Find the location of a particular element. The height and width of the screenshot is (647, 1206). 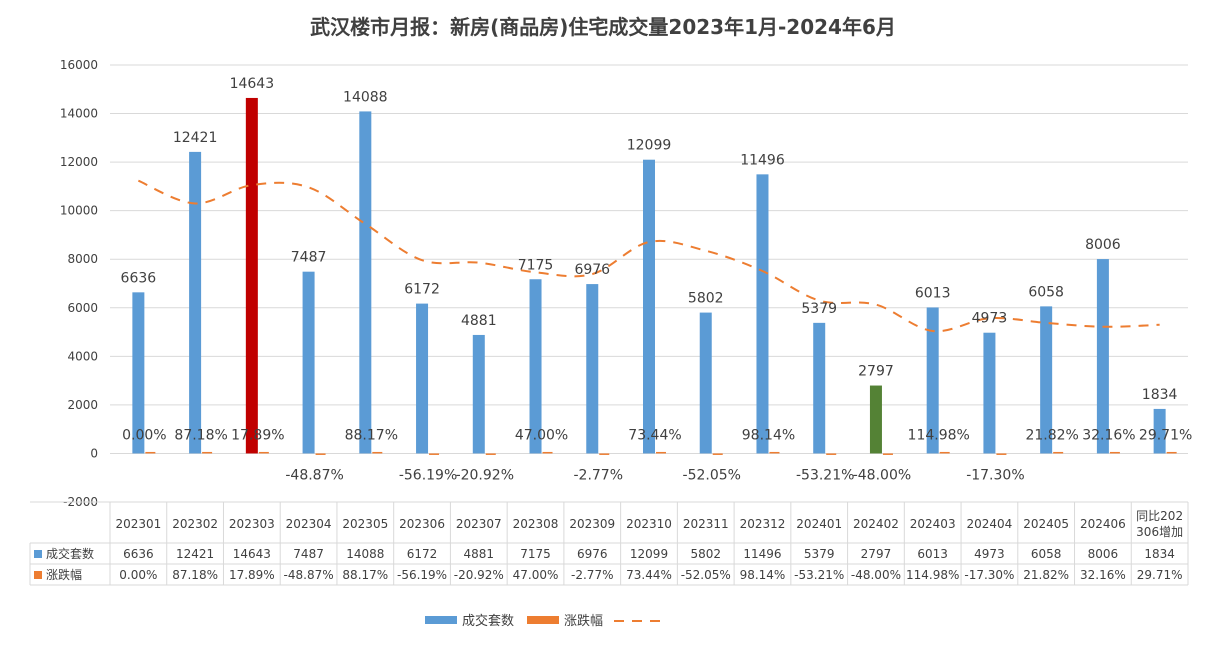

pct-value-label: -56.19% is located at coordinates (428, 475).